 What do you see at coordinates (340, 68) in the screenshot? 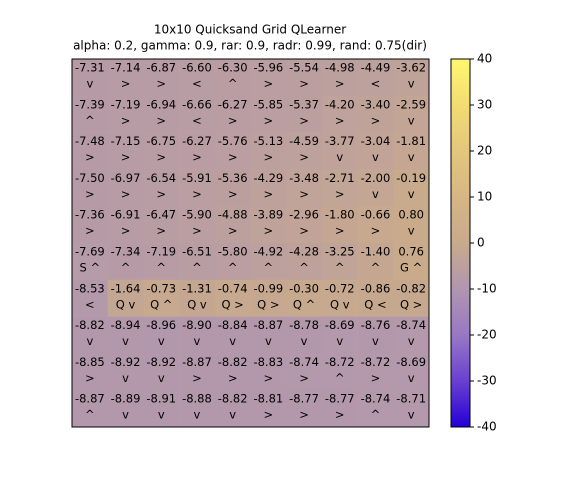
I see `cell-value: -4.98` at bounding box center [340, 68].